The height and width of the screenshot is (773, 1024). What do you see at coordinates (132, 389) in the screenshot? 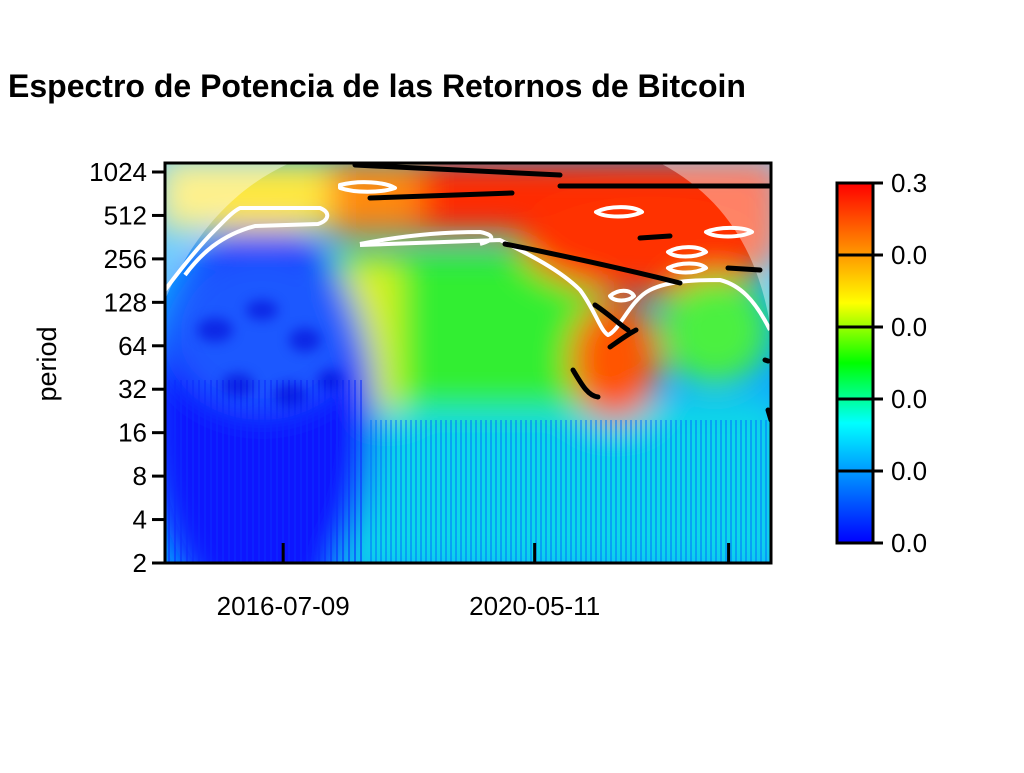
I see `y-tick-label: 32` at bounding box center [132, 389].